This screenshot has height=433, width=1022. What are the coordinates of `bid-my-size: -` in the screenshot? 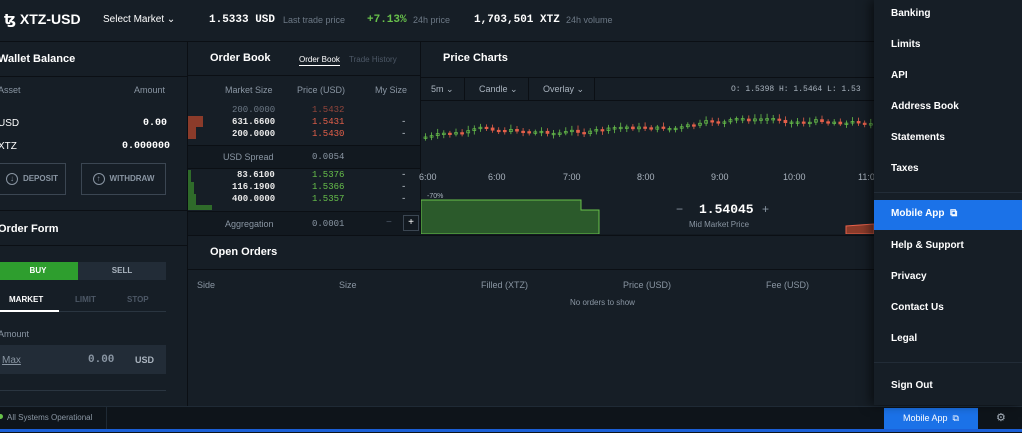 It's located at (404, 175).